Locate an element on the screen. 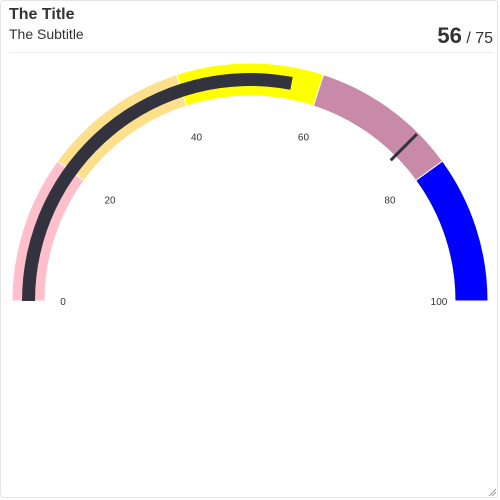 This screenshot has width=500, height=500. kpi-target-prefix: / is located at coordinates (471, 38).